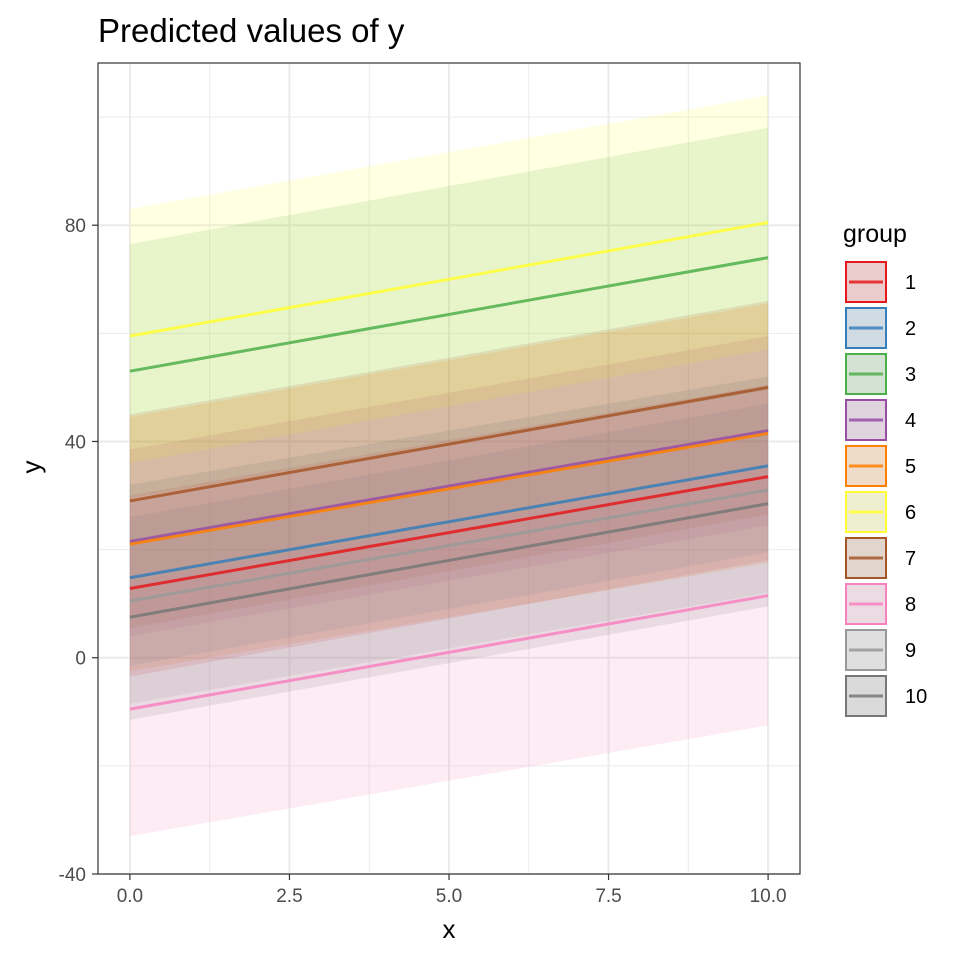 This screenshot has height=960, width=960. Describe the element at coordinates (880, 374) in the screenshot. I see `legend-item-group-3: 3` at that location.